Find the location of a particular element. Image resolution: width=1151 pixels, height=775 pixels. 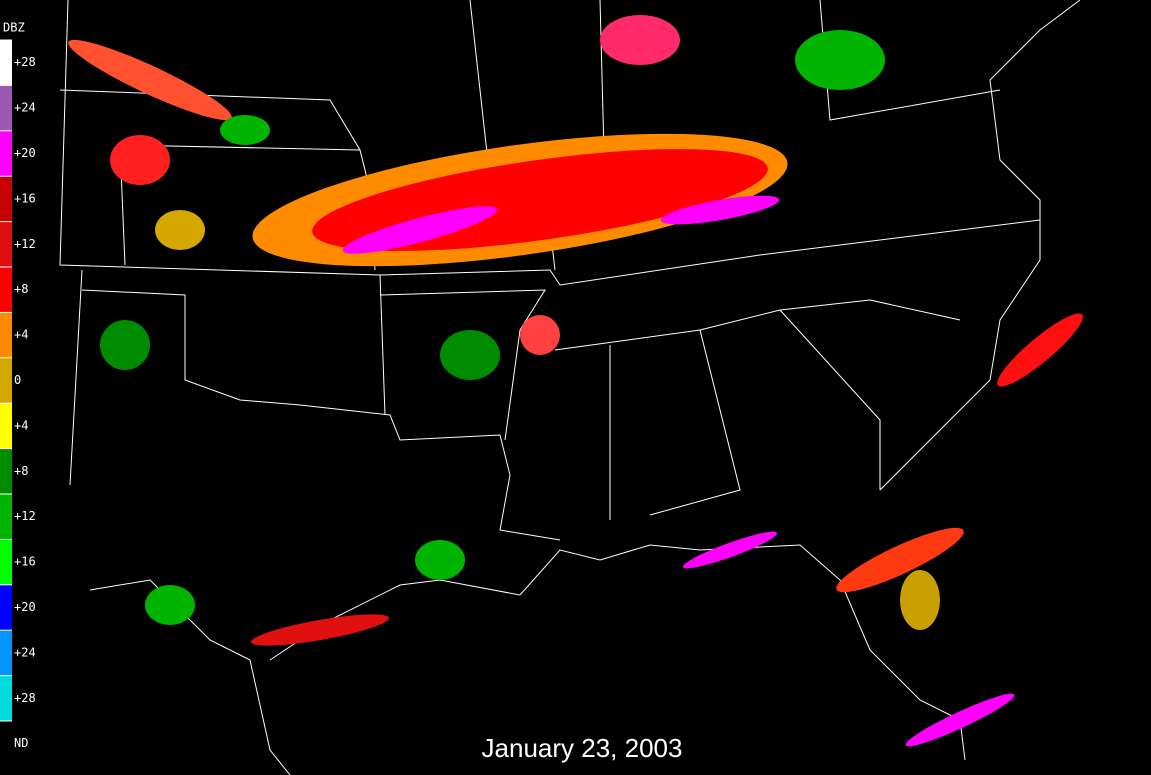

legend-label: 0 is located at coordinates (17, 380).